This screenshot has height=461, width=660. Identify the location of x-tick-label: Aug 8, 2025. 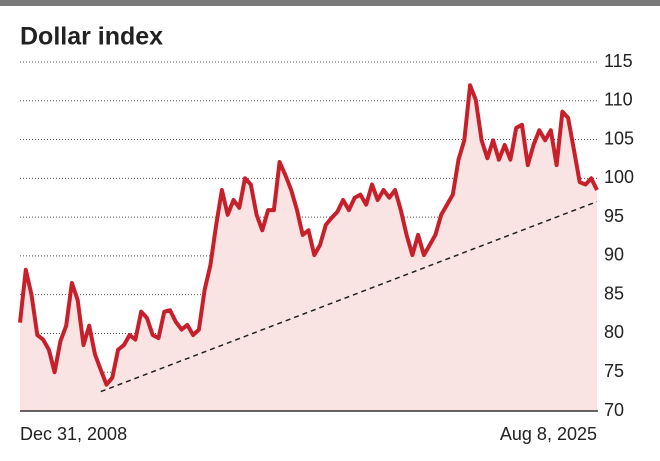
(548, 434).